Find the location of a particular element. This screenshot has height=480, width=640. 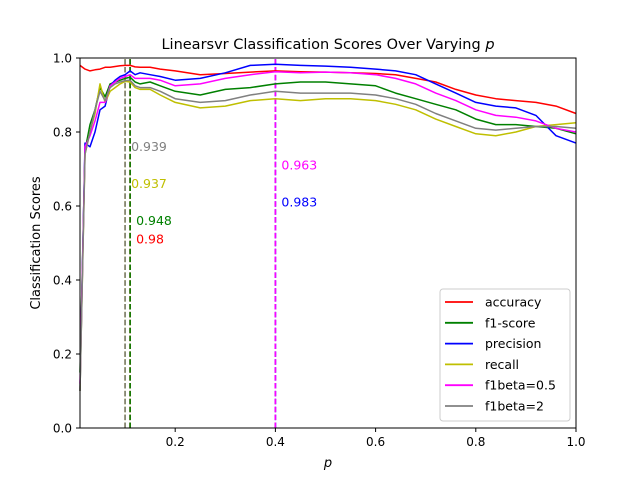

chart-title-variable: p is located at coordinates (489, 45).